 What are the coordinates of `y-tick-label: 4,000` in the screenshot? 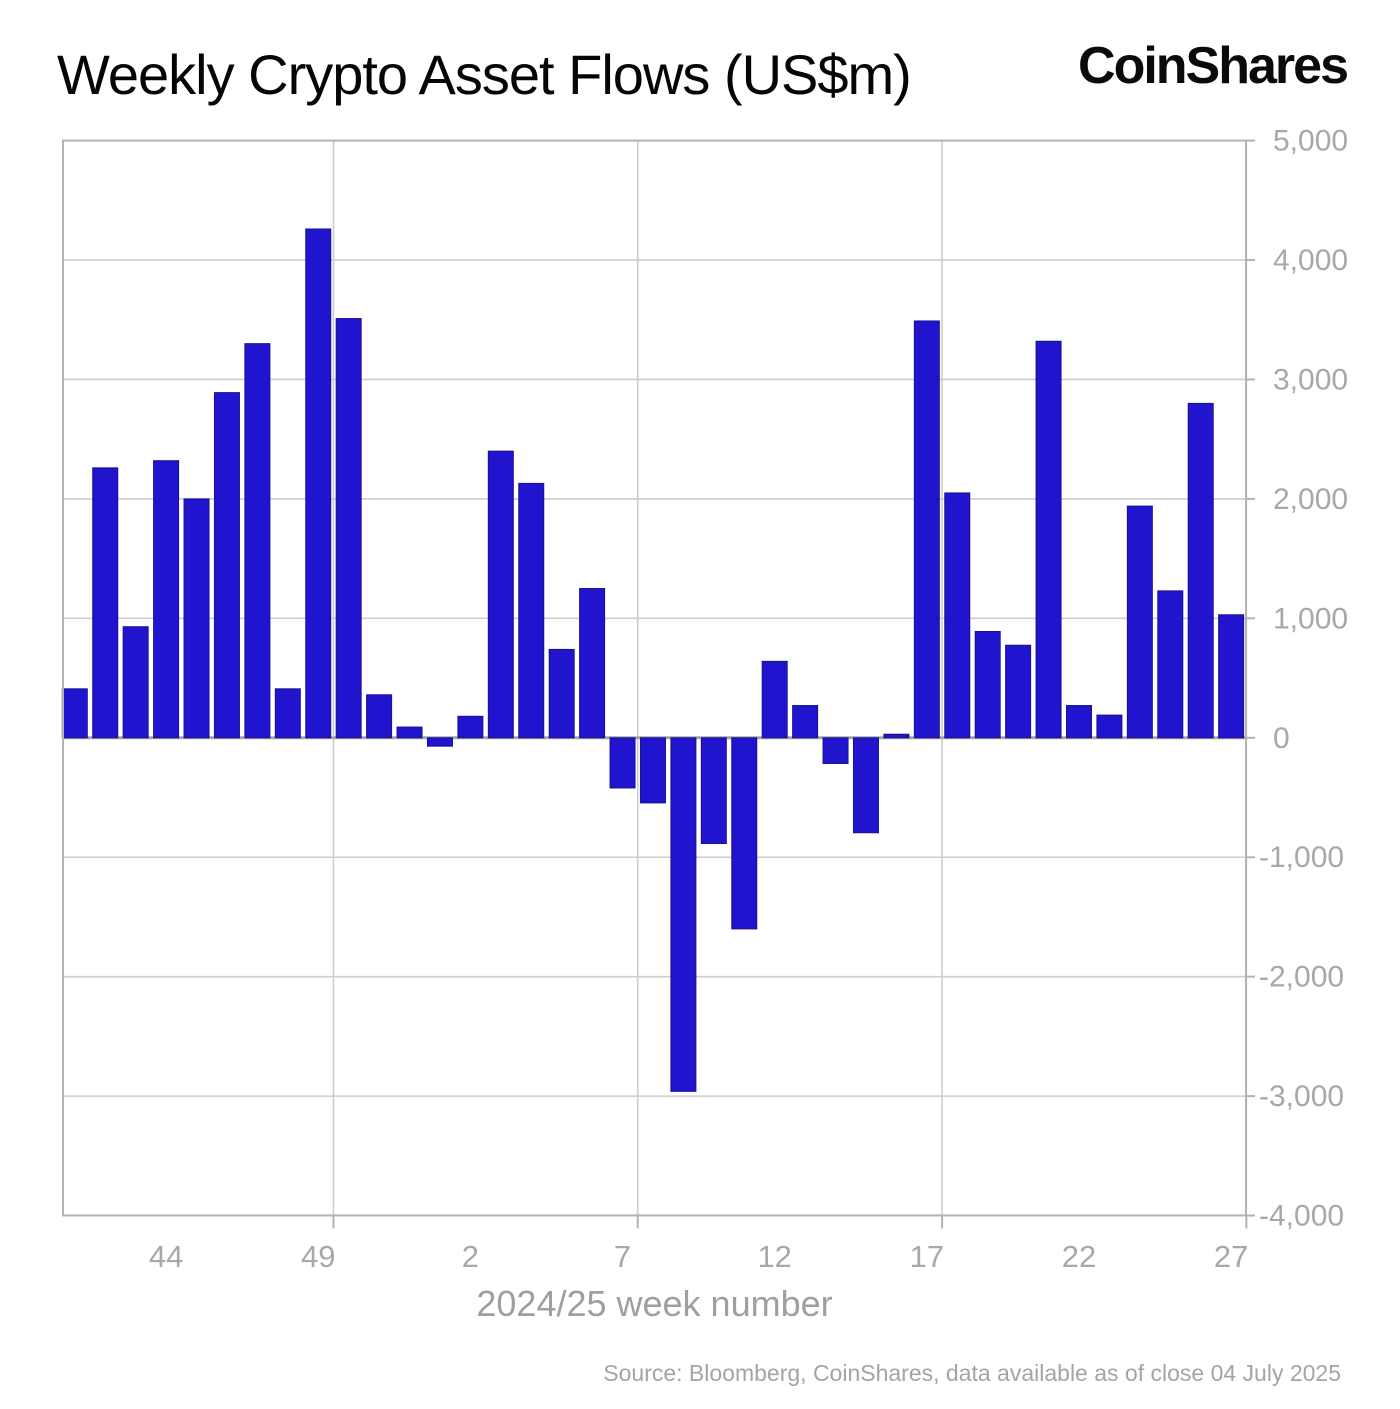 It's located at (1310, 260).